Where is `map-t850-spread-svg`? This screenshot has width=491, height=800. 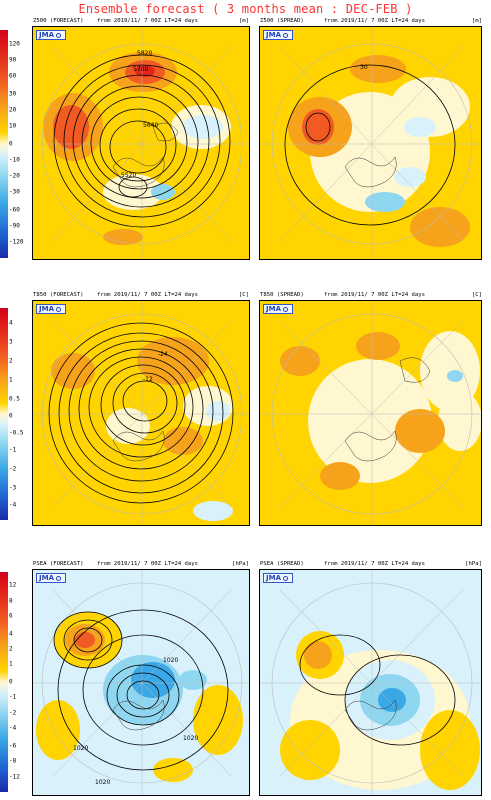
map-t850-spread-svg is located at coordinates (370, 413).